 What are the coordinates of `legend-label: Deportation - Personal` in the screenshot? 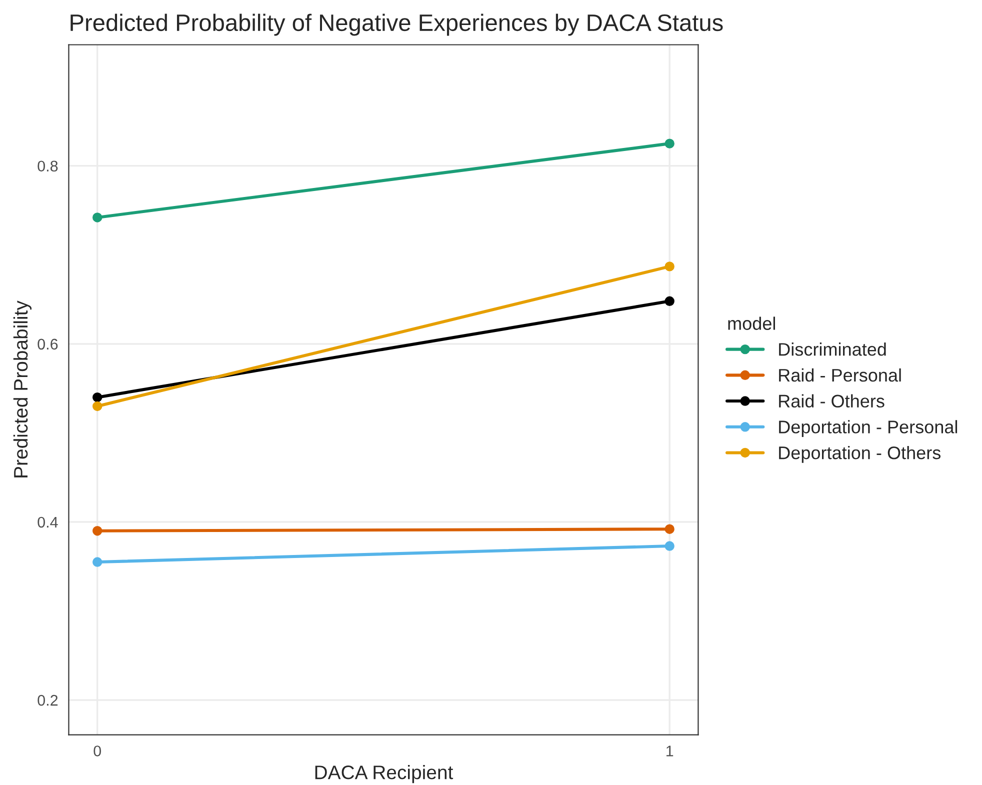 It's located at (868, 428).